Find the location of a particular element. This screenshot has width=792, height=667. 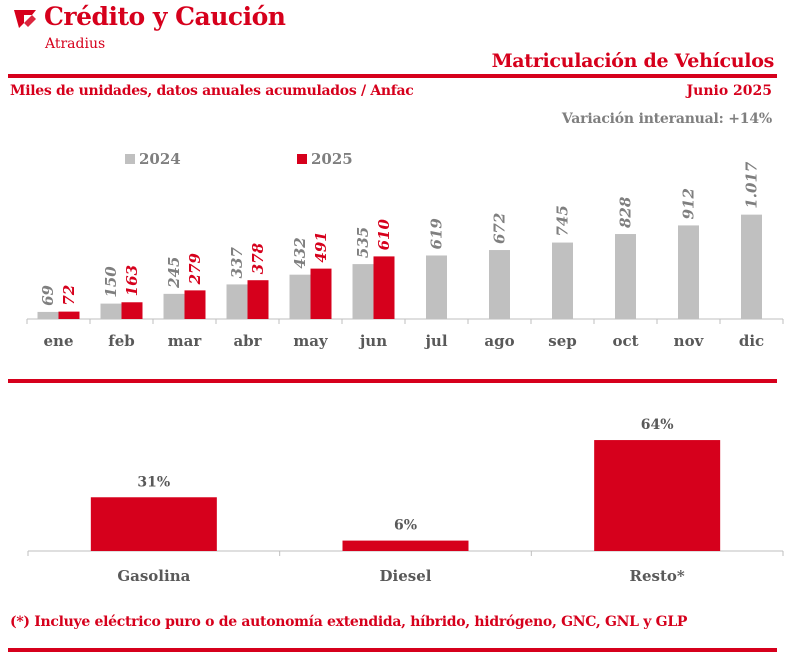

bar-2024-feb is located at coordinates (111, 311).